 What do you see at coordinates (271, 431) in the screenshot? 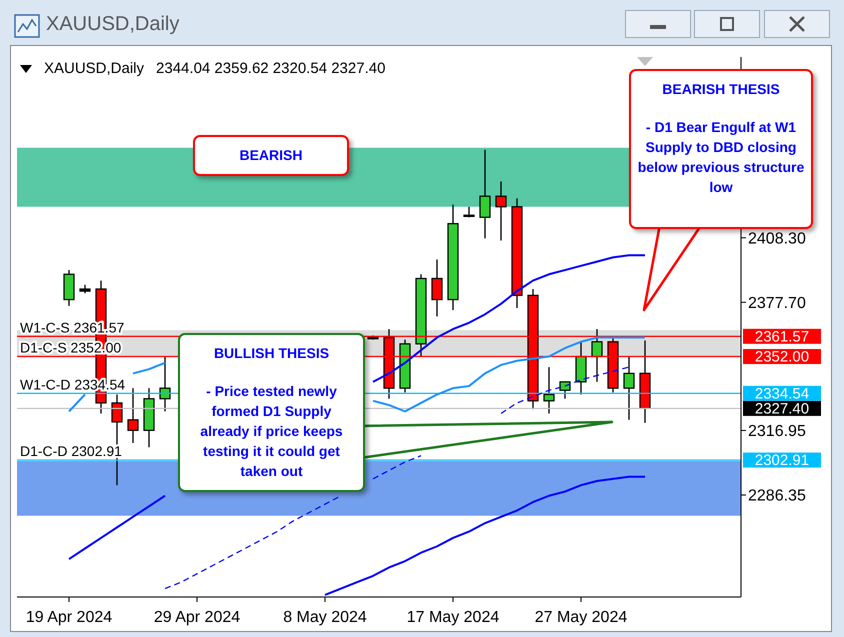
I see `annotation: - Price tested newly formed D1 Supply already if price keeps testing it it could get taken out` at bounding box center [271, 431].